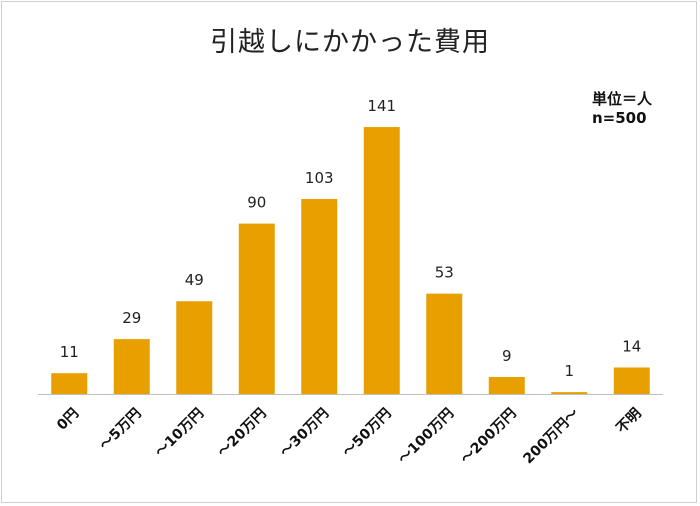 The height and width of the screenshot is (506, 700). What do you see at coordinates (551, 437) in the screenshot?
I see `category-label-8: 200万円～` at bounding box center [551, 437].